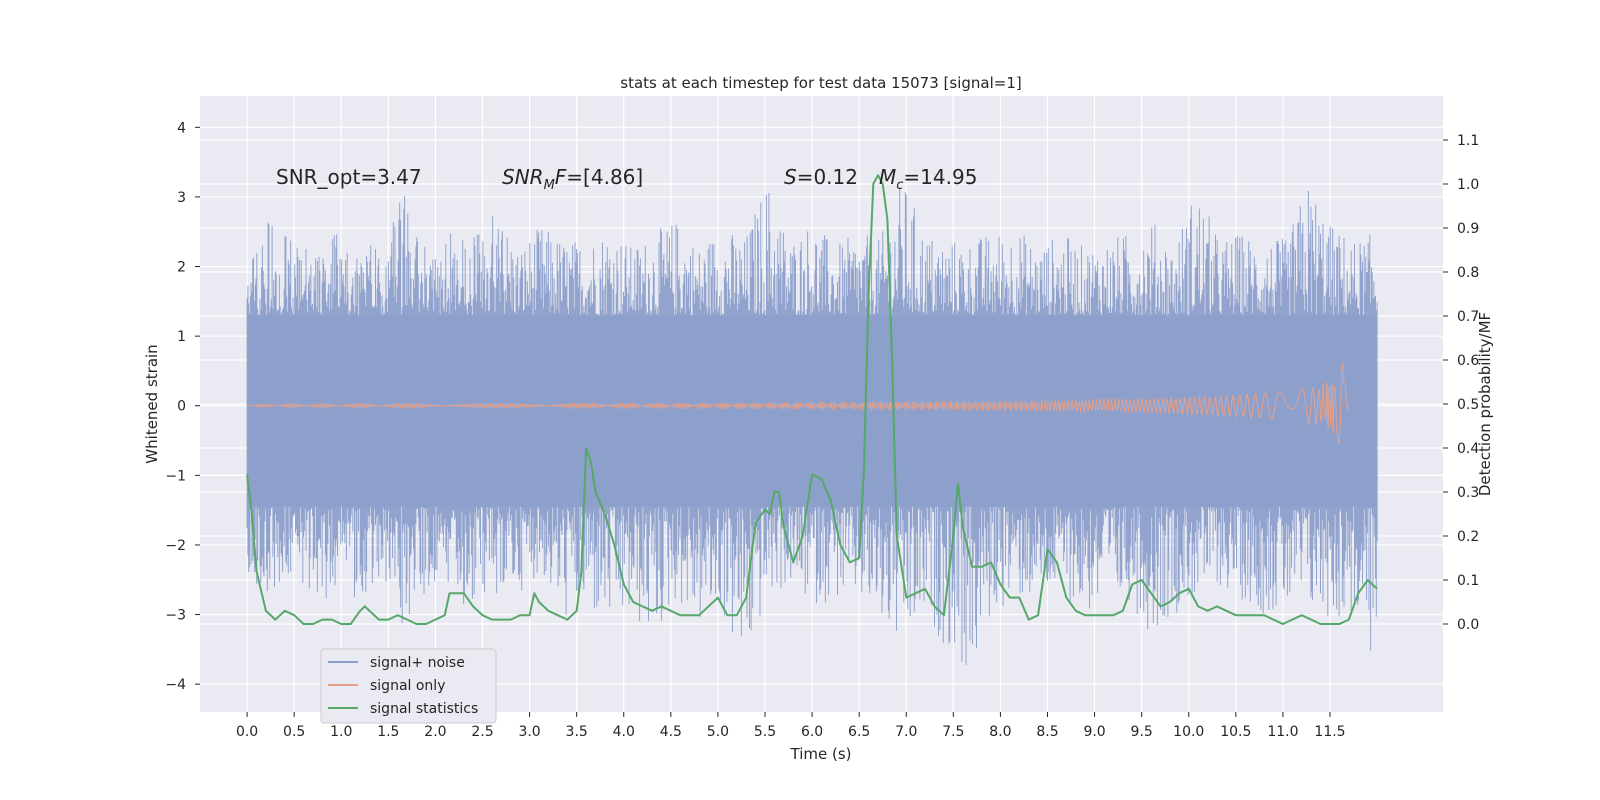 The width and height of the screenshot is (1600, 800). Describe the element at coordinates (341, 732) in the screenshot. I see `x-tick-label: 1.0` at that location.